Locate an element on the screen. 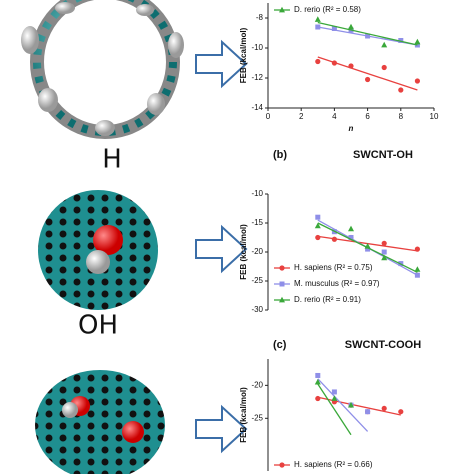 The width and height of the screenshot is (474, 474). molecule-h is located at coordinates (102, 69).